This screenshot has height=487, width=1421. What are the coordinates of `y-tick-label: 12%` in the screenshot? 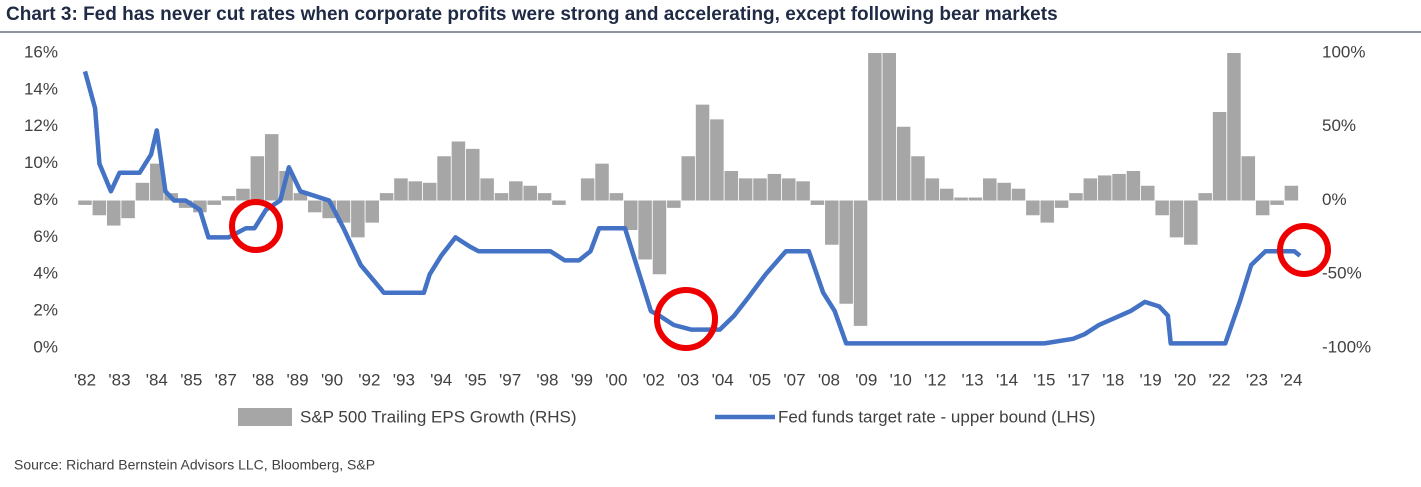 It's located at (41, 125).